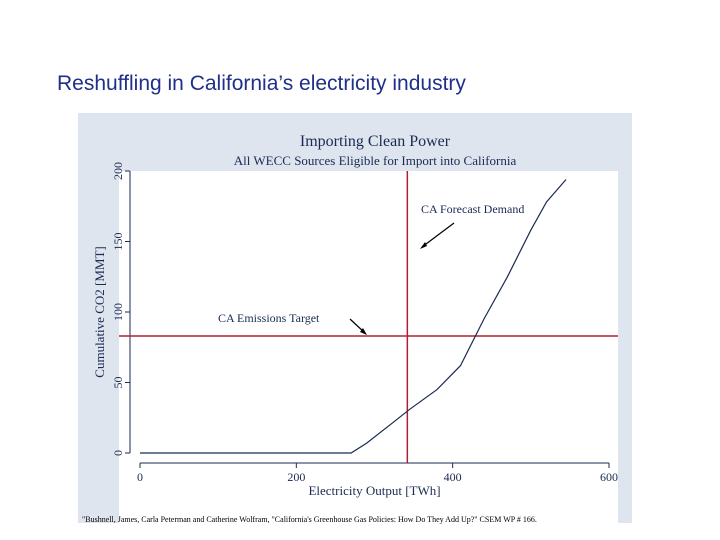 Image resolution: width=720 pixels, height=540 pixels. I want to click on emissions-target-arrow-head, so click(363, 331).